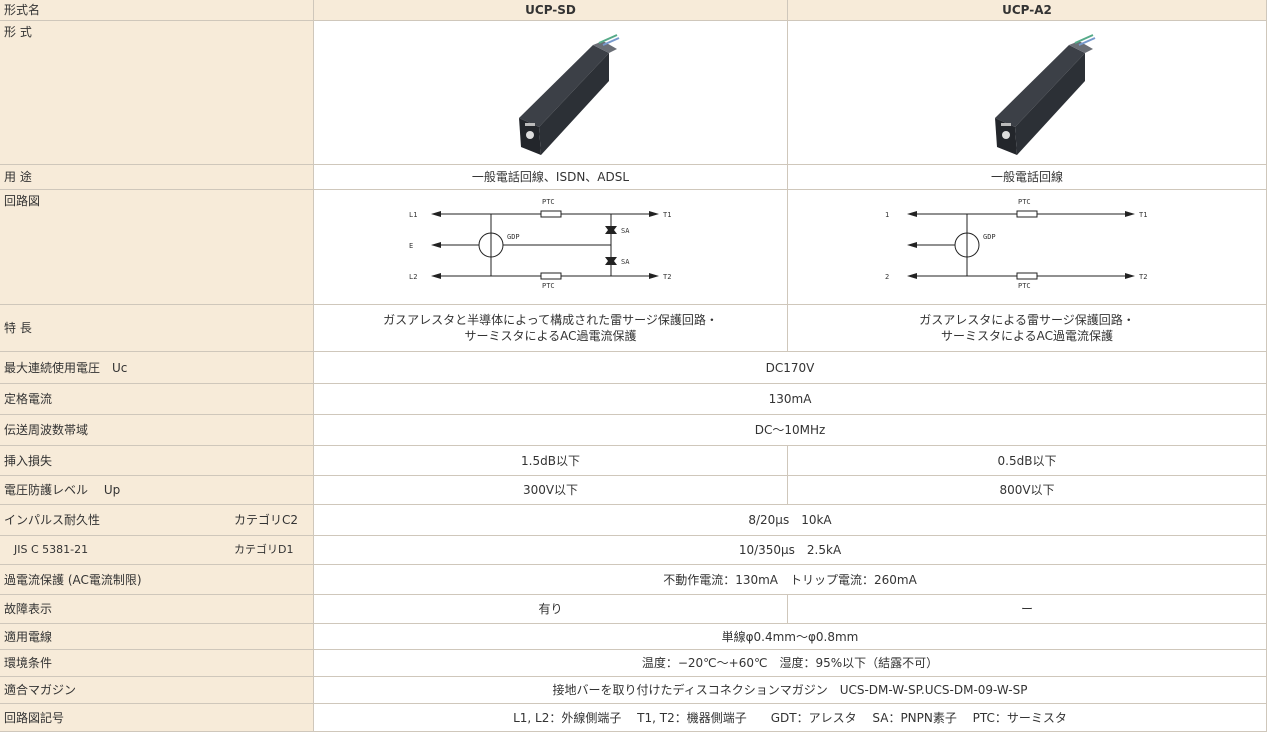 The image size is (1267, 744). Describe the element at coordinates (157, 690) in the screenshot. I see `row-label: 適合マガジン` at that location.